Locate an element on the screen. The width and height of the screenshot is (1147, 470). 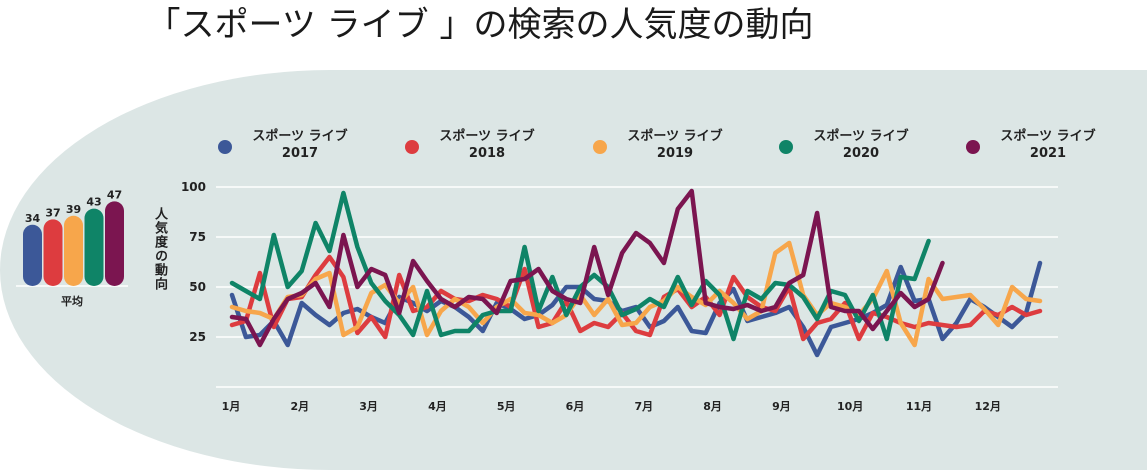
legend-dot-2019 is located at coordinates (600, 147).